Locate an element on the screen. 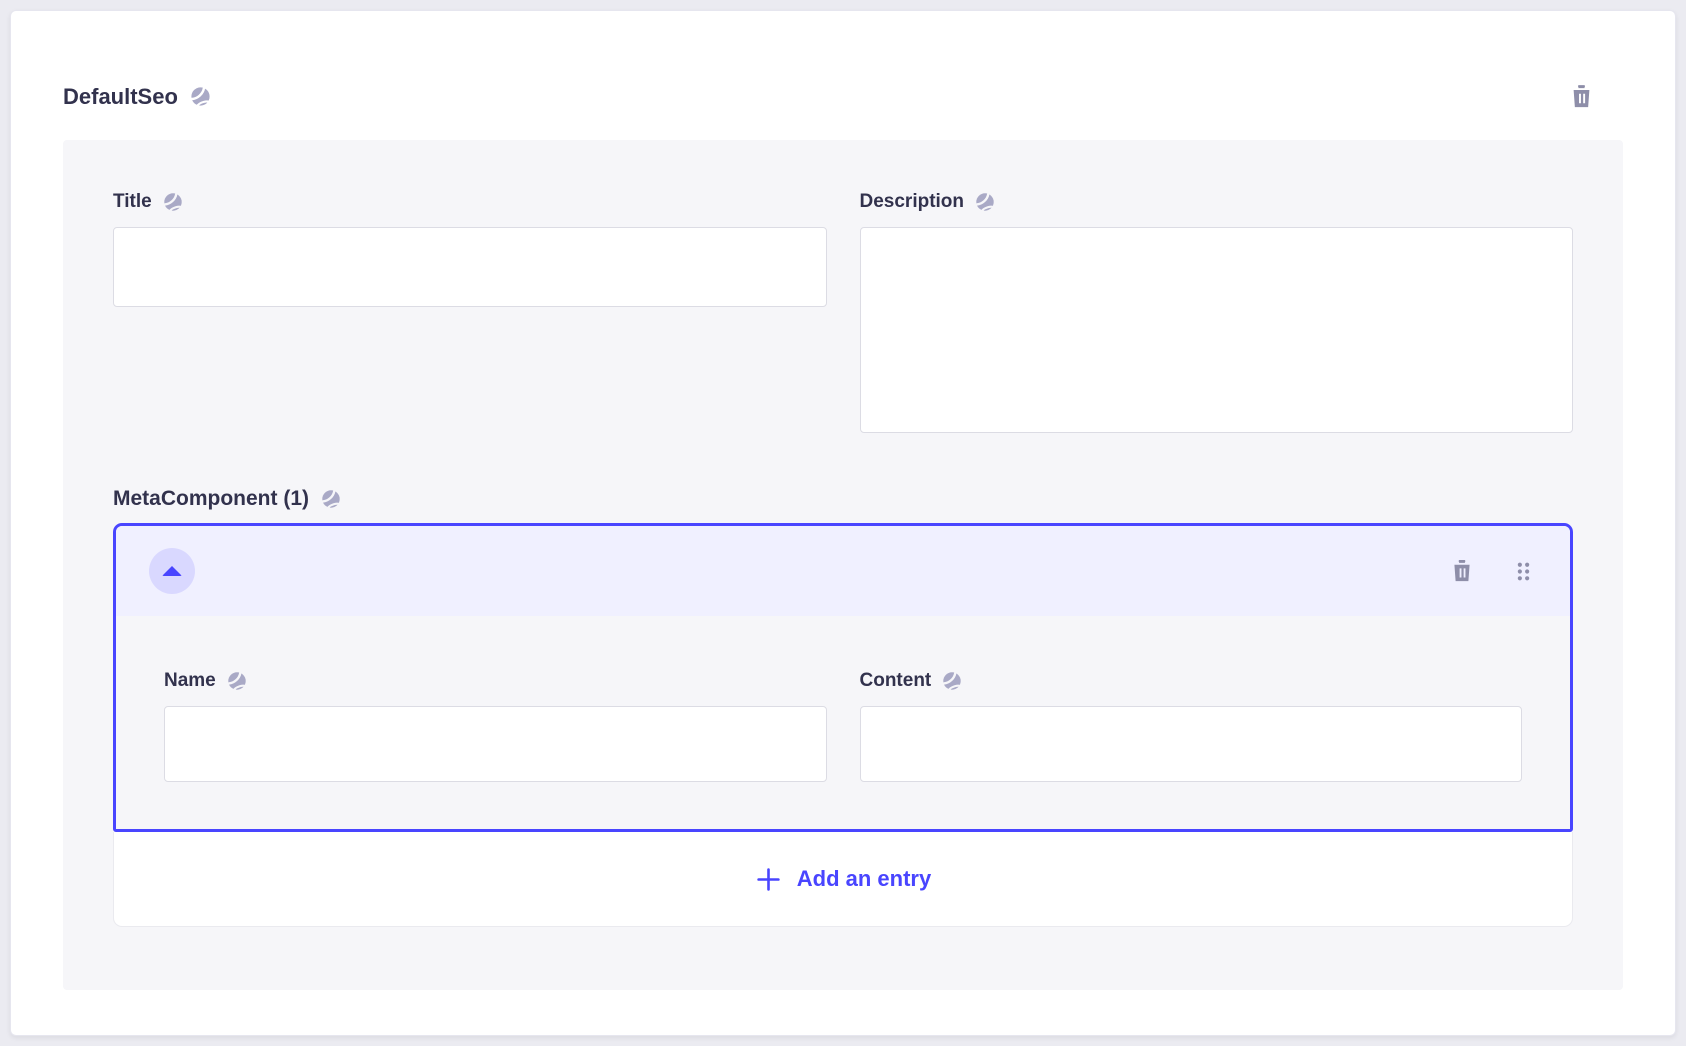  title-field-group: Title is located at coordinates (470, 248).